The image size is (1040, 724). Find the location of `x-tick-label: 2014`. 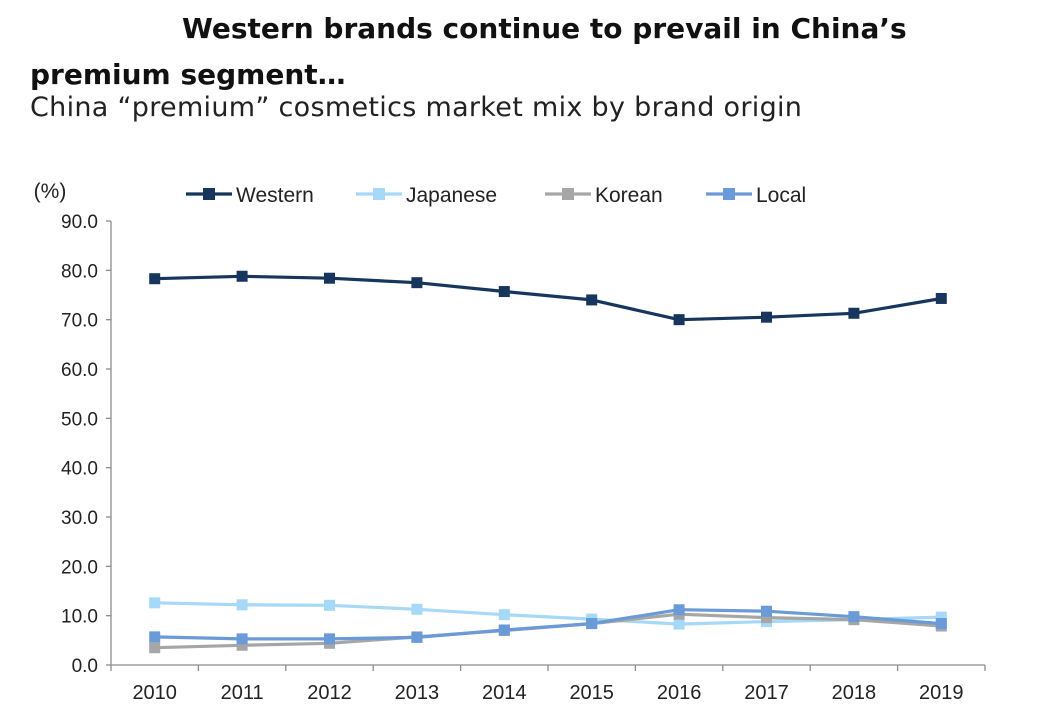

x-tick-label: 2014 is located at coordinates (504, 693).